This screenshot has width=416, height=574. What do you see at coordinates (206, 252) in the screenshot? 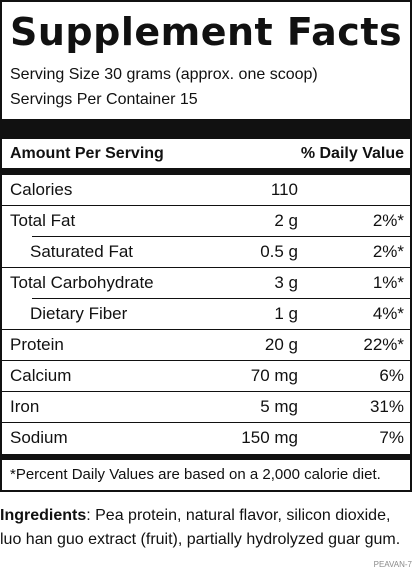
I see `nutrient-row-saturated-fat: Saturated Fat 0.5 g 2%*` at bounding box center [206, 252].